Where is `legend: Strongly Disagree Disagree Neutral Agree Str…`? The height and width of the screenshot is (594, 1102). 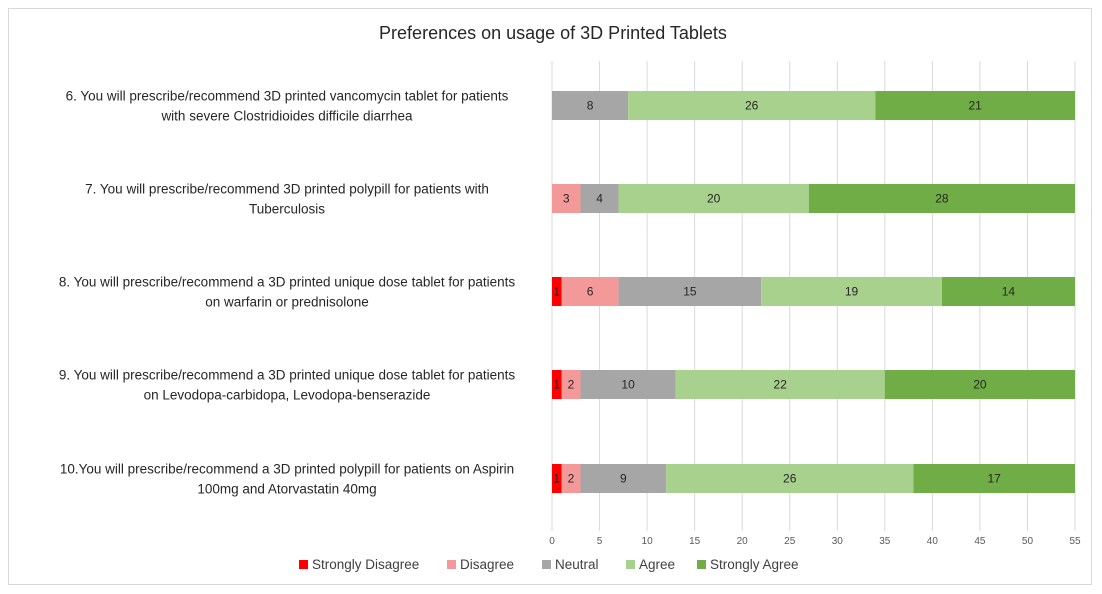 legend: Strongly Disagree Disagree Neutral Agree Str… is located at coordinates (549, 564).